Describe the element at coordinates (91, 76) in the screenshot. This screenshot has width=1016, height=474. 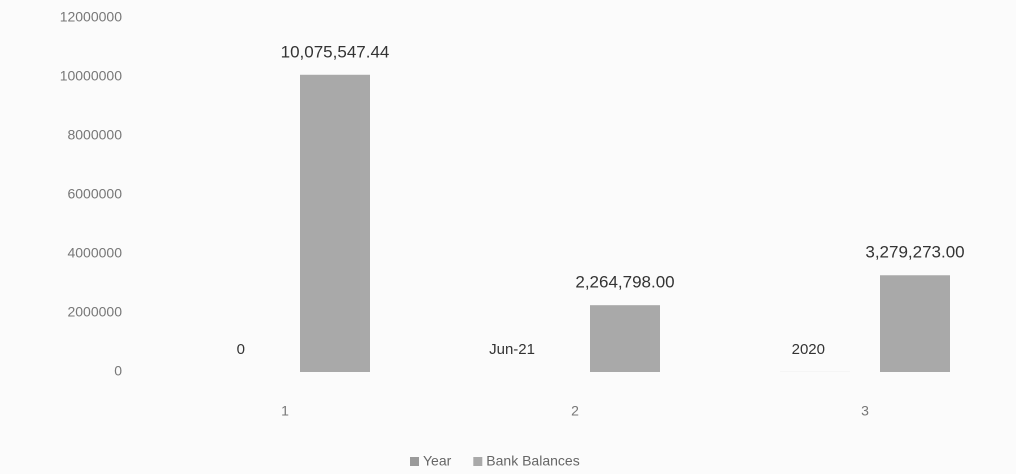
I see `y-tick-label: 10000000` at that location.